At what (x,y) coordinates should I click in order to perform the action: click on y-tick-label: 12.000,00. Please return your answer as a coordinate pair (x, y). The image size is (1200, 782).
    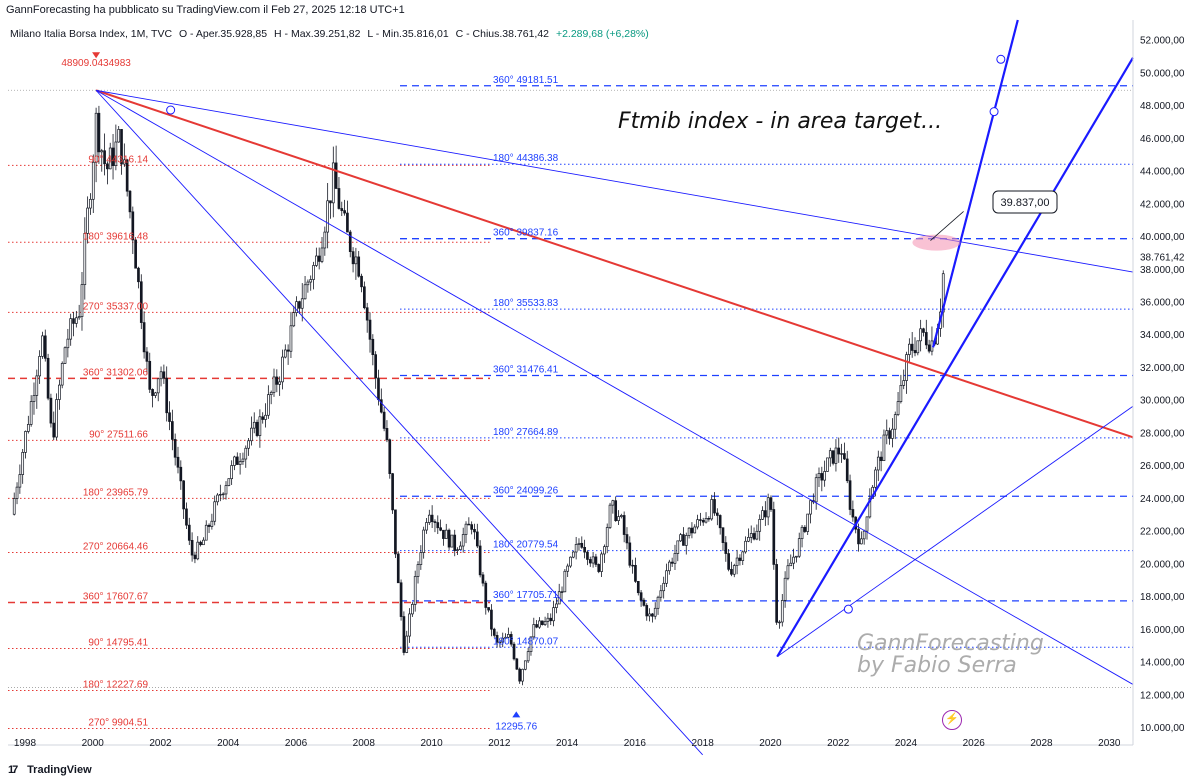
    Looking at the image, I should click on (1162, 695).